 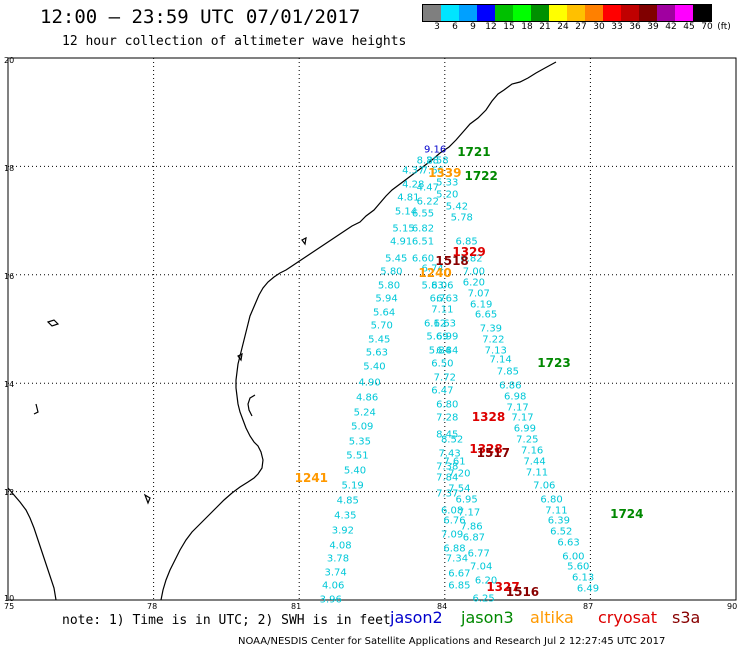 What do you see at coordinates (362, 427) in the screenshot?
I see `swh-value: 5.09` at bounding box center [362, 427].